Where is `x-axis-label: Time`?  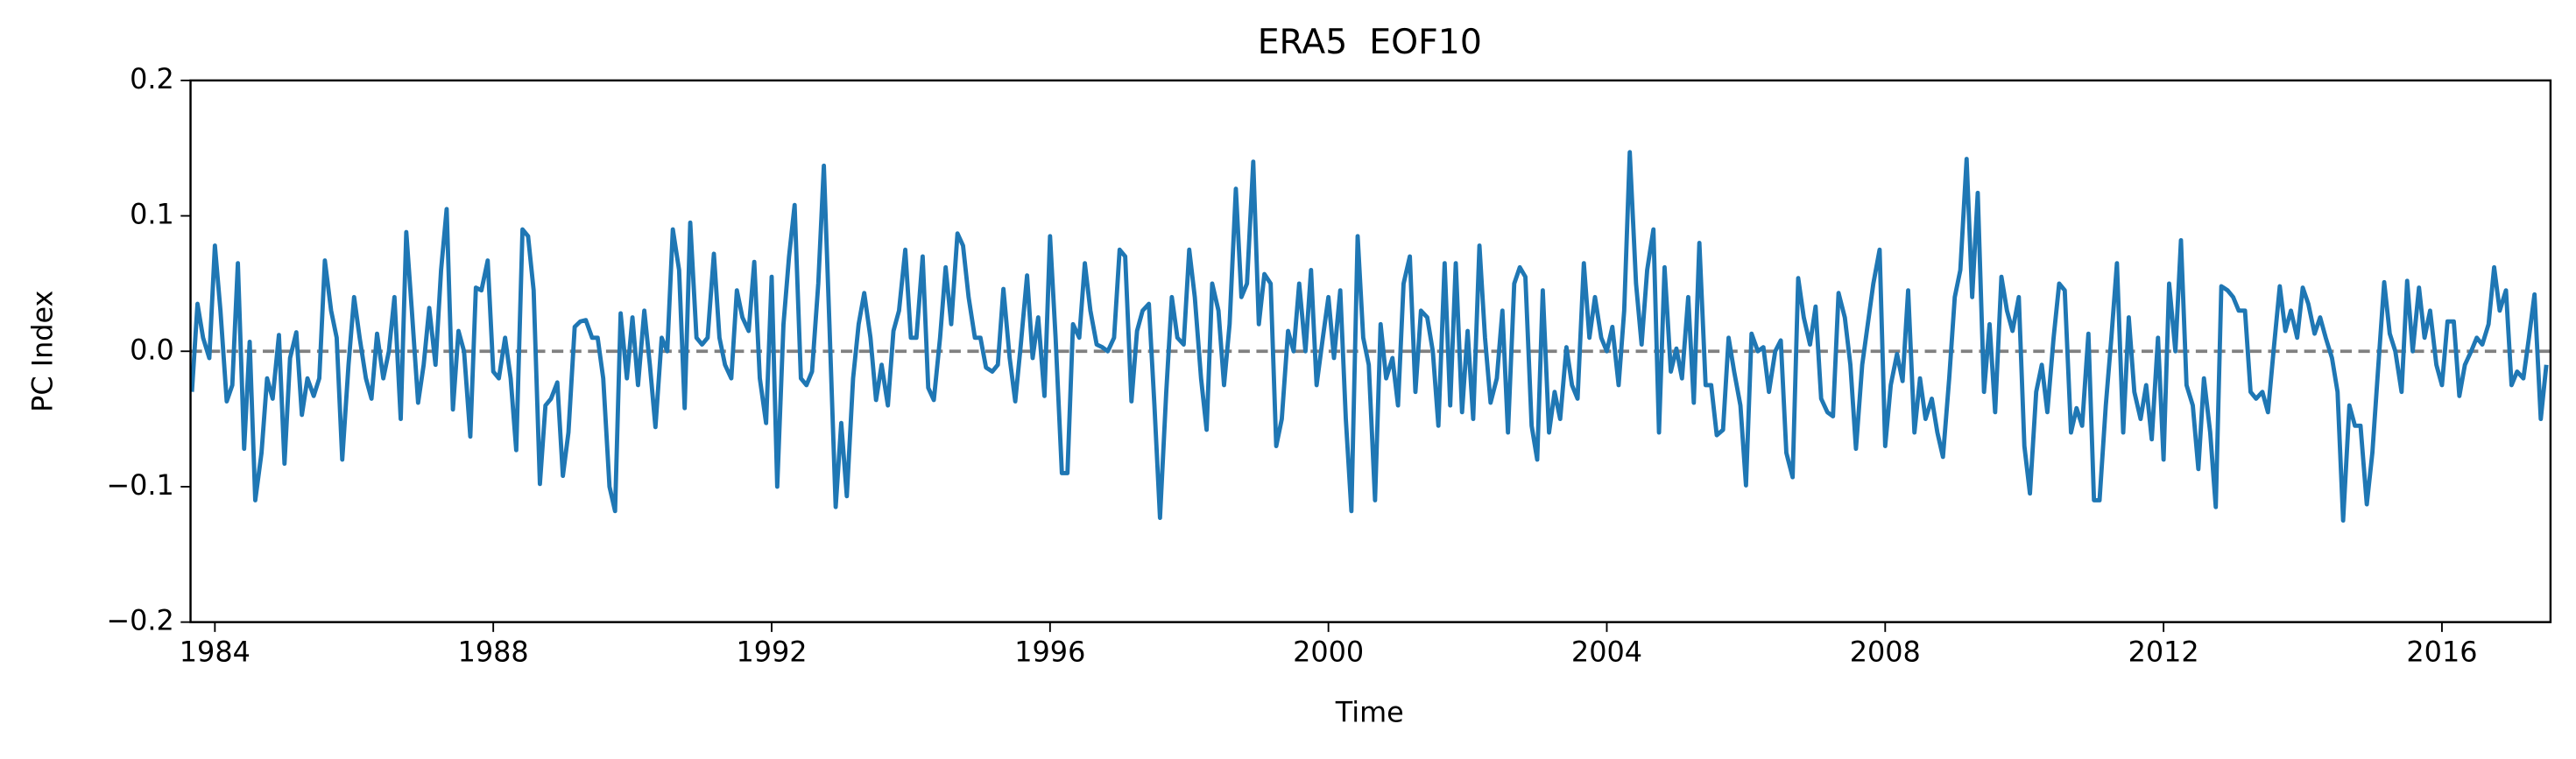
x-axis-label: Time is located at coordinates (1369, 712).